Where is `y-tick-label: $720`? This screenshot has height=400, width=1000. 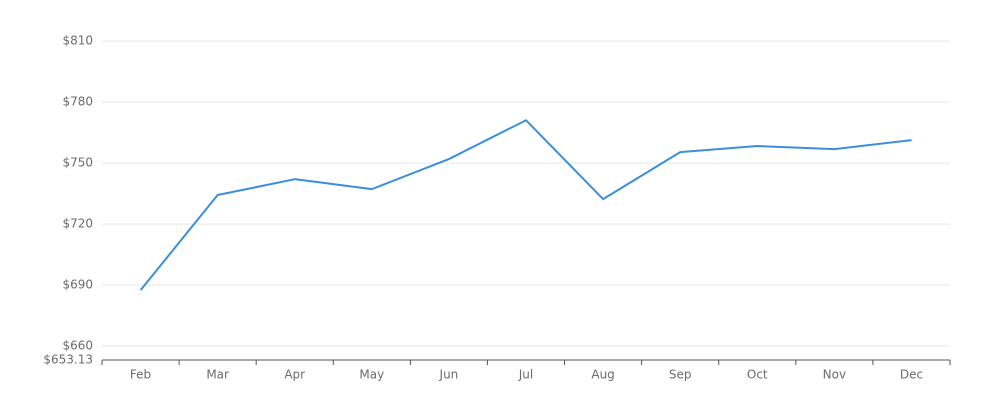
y-tick-label: $720 is located at coordinates (77, 224).